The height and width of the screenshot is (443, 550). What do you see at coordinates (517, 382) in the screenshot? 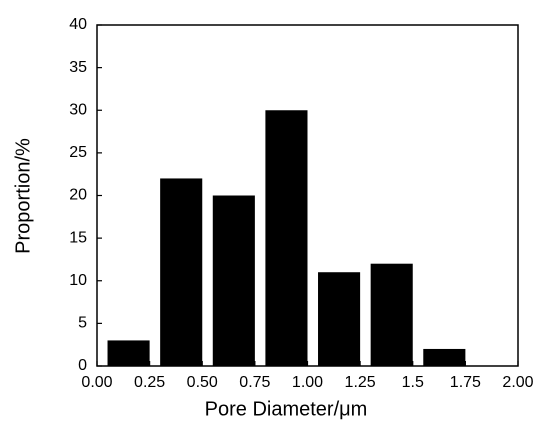
I see `x-tick-label: 2.00` at bounding box center [517, 382].